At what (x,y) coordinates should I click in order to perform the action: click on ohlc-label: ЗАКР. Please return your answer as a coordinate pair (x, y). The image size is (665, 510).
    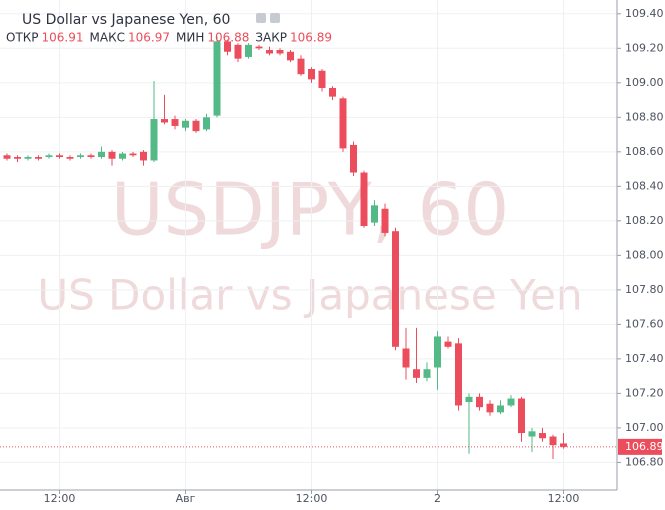
    Looking at the image, I should click on (271, 38).